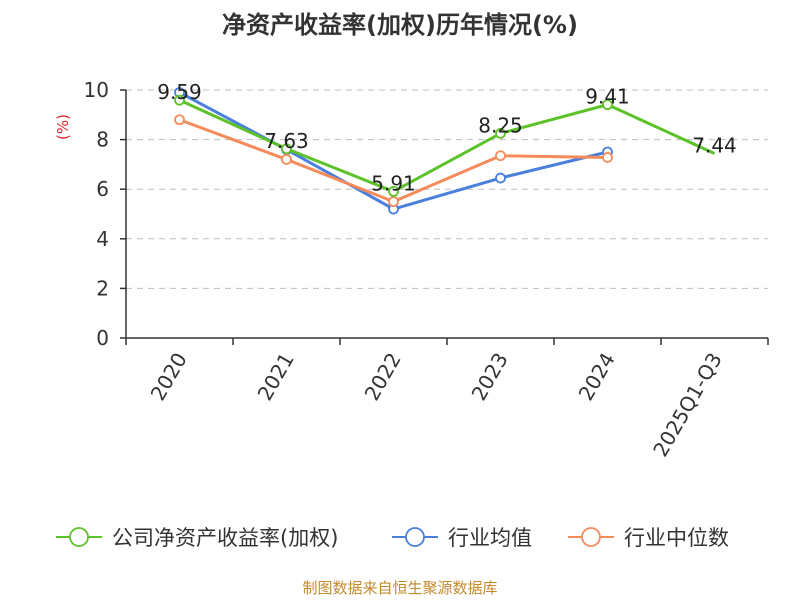 The width and height of the screenshot is (800, 600). Describe the element at coordinates (179, 92) in the screenshot. I see `data-label: 9.59` at that location.